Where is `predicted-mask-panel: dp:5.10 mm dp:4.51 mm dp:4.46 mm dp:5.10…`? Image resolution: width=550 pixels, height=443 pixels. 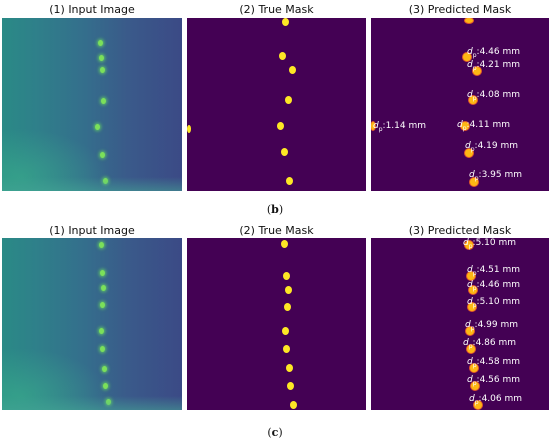
predicted-mask-panel: dp:5.10 mm dp:4.51 mm dp:4.46 mm dp:5.10… is located at coordinates (460, 324).